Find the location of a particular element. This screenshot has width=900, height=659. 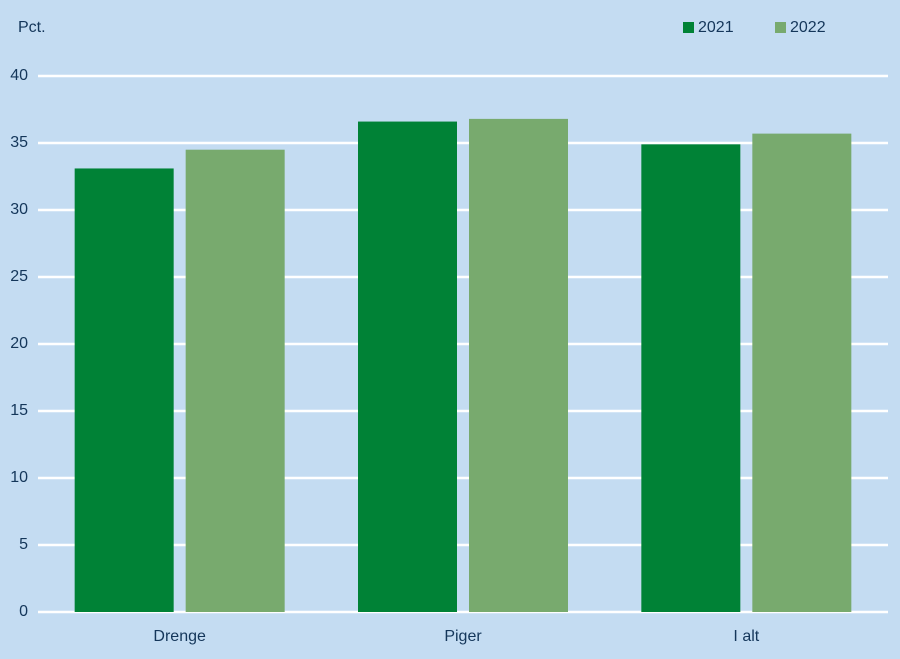

y-tick-label: 40 is located at coordinates (19, 75).